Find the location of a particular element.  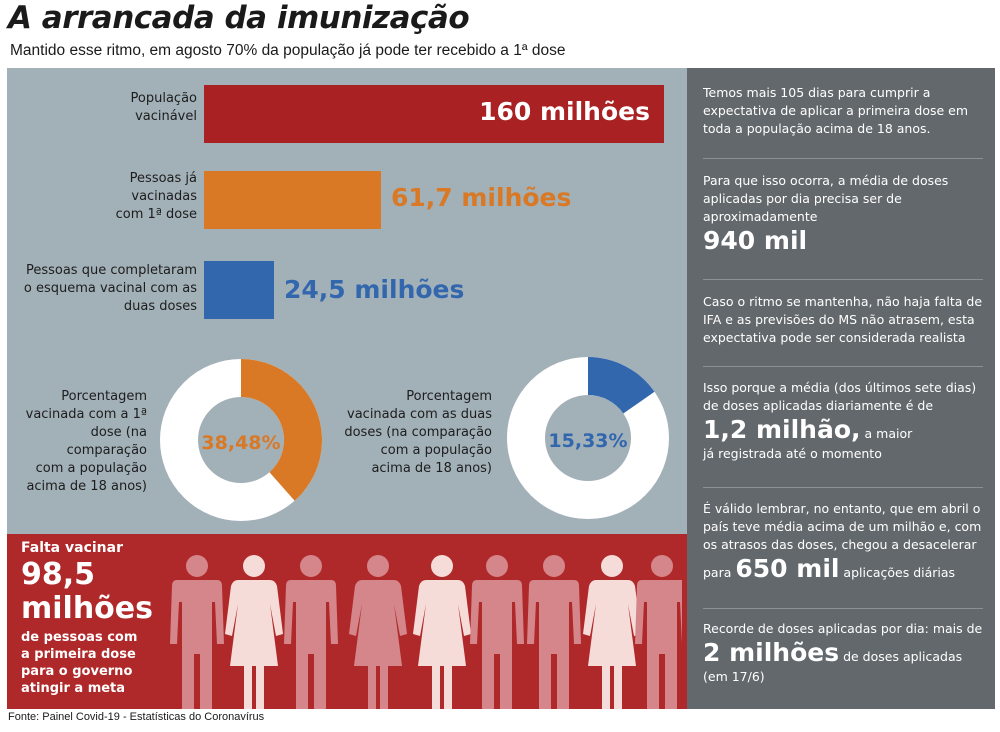

bar-label-line: com 1ª dose is located at coordinates (156, 214).